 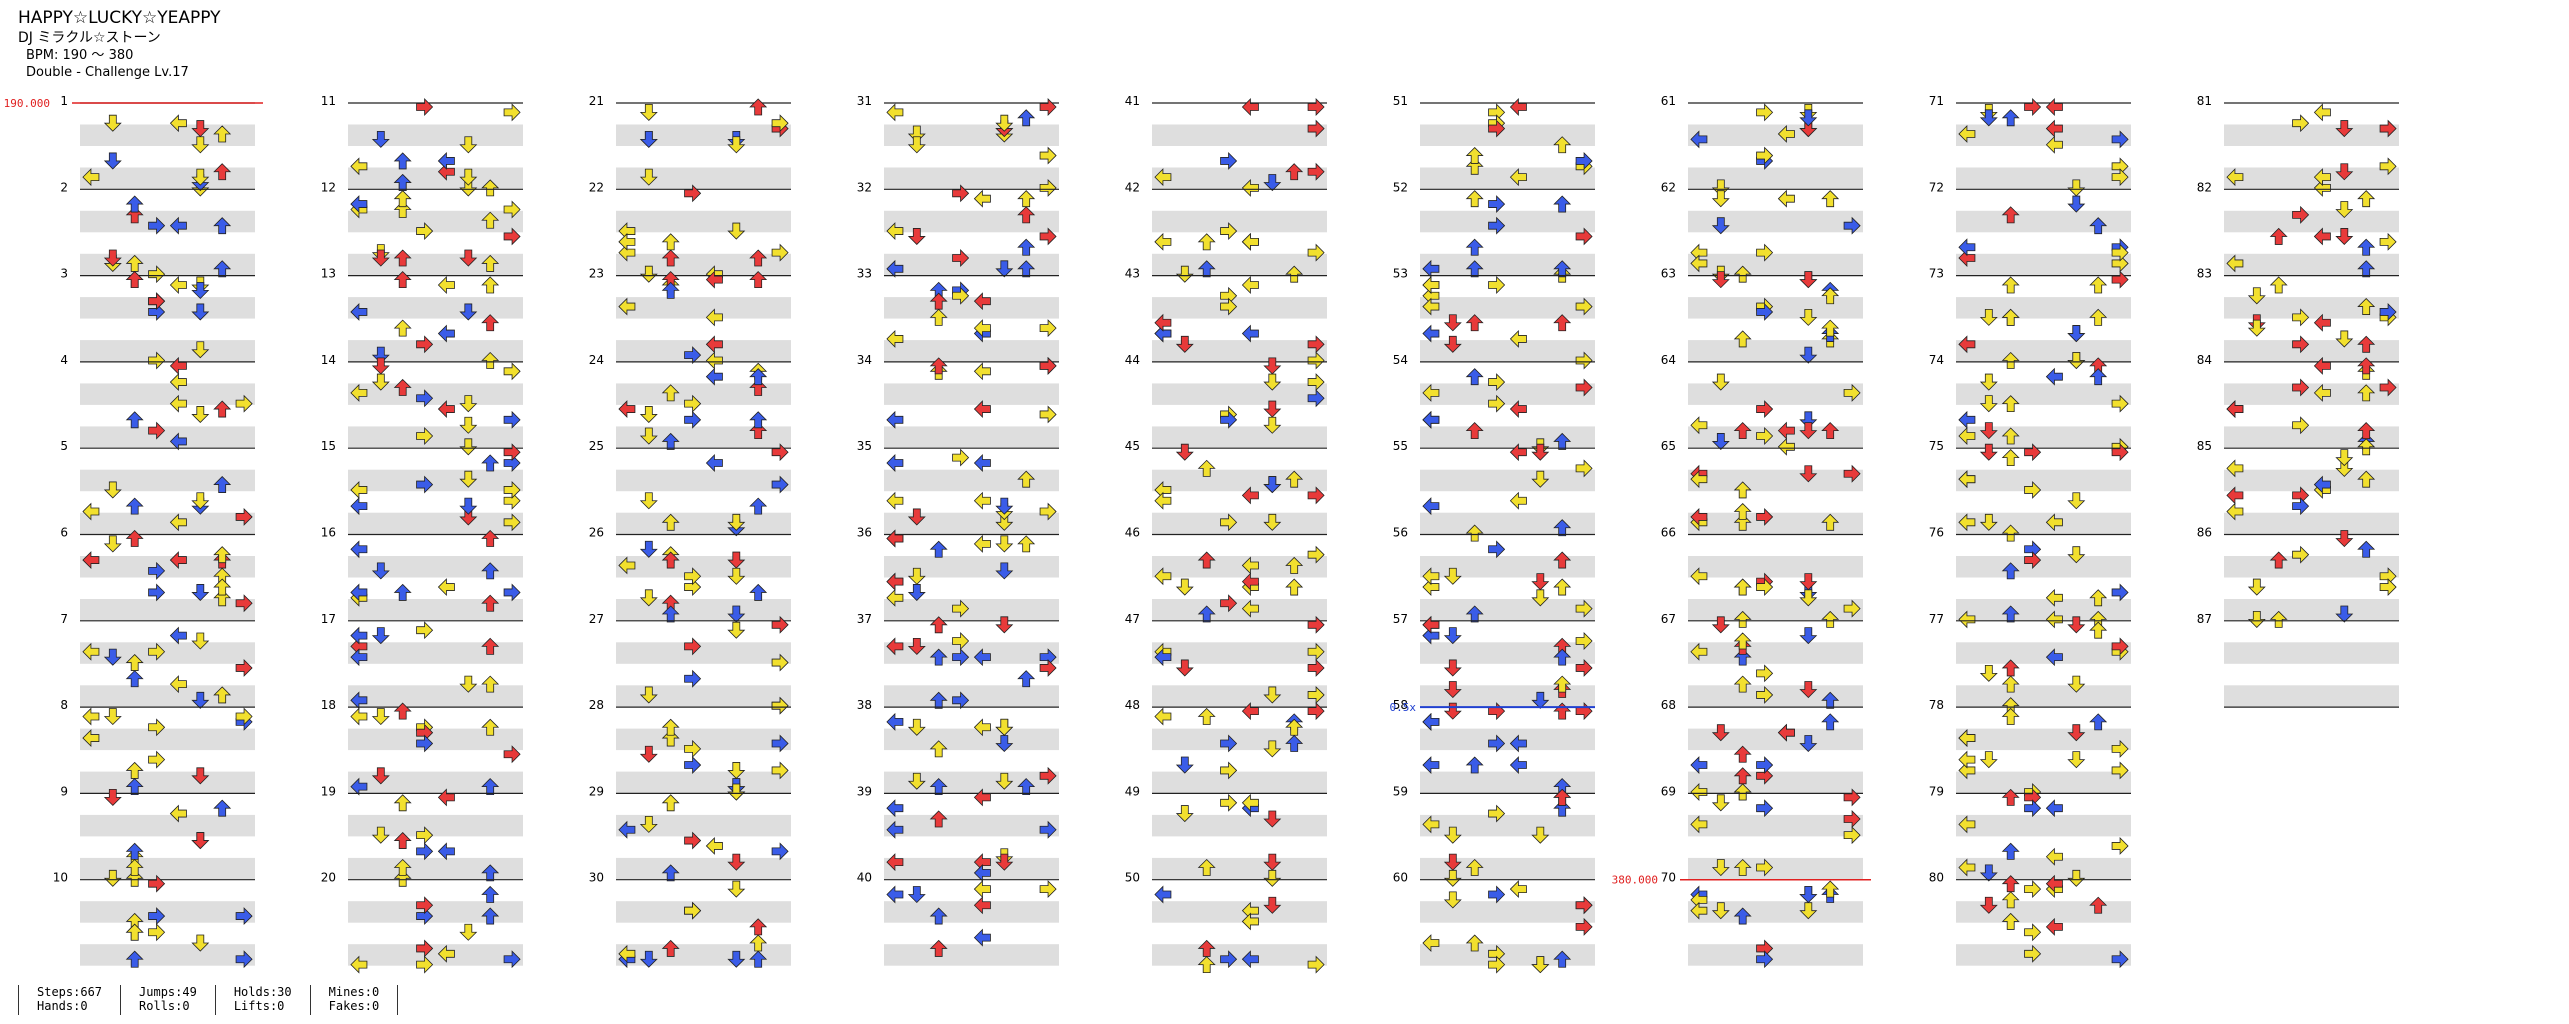 I want to click on measure-number: 23, so click(x=596, y=274).